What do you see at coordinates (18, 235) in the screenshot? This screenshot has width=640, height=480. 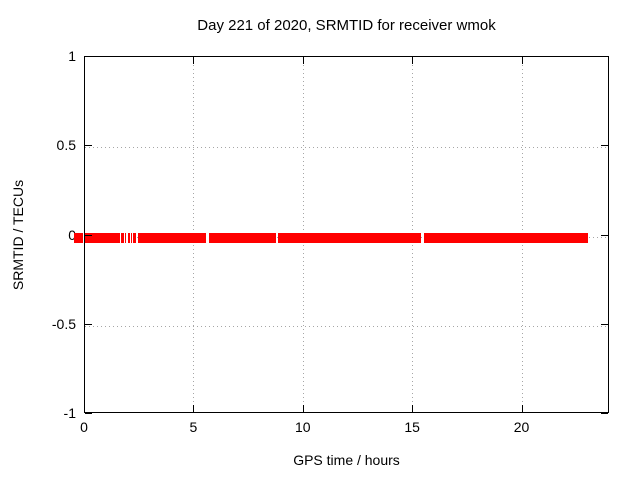 I see `y-axis-label: SRMTID / TECUs` at bounding box center [18, 235].